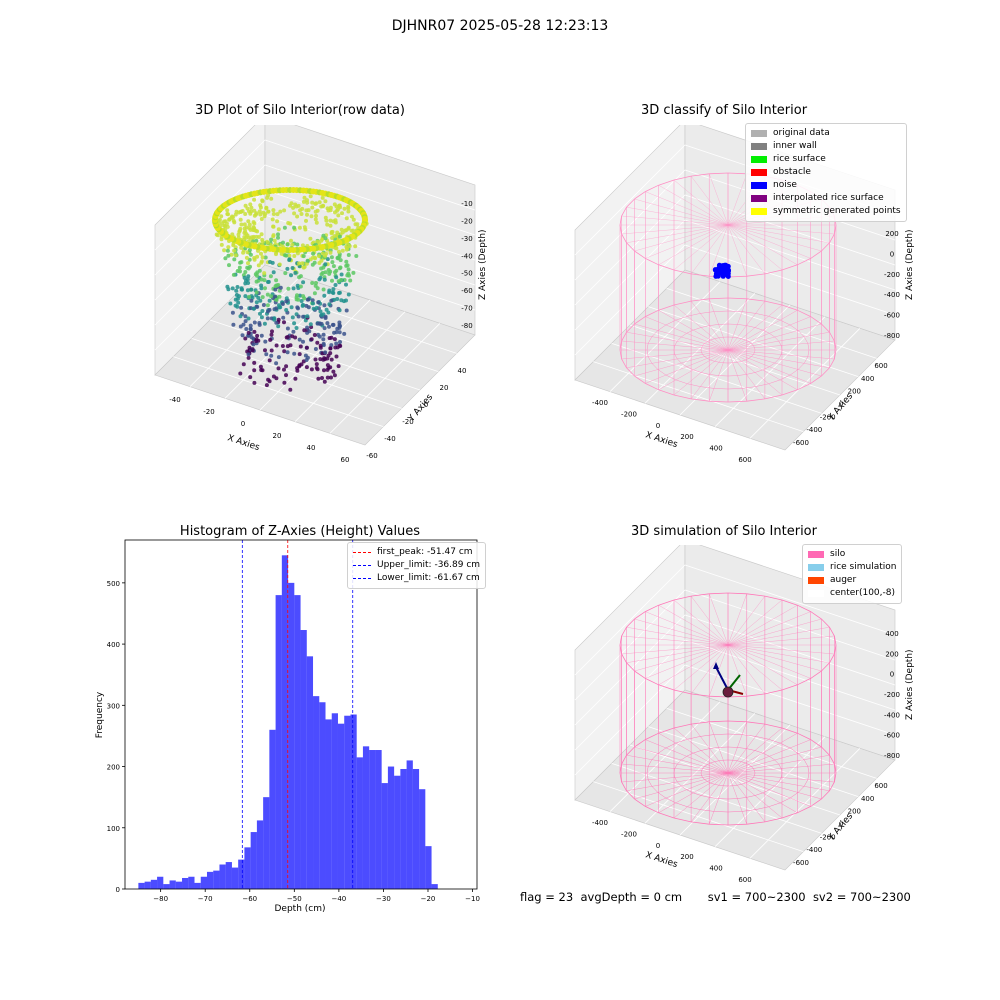 The width and height of the screenshot is (1000, 1000). I want to click on legend-label: interpolated rice surface, so click(828, 198).